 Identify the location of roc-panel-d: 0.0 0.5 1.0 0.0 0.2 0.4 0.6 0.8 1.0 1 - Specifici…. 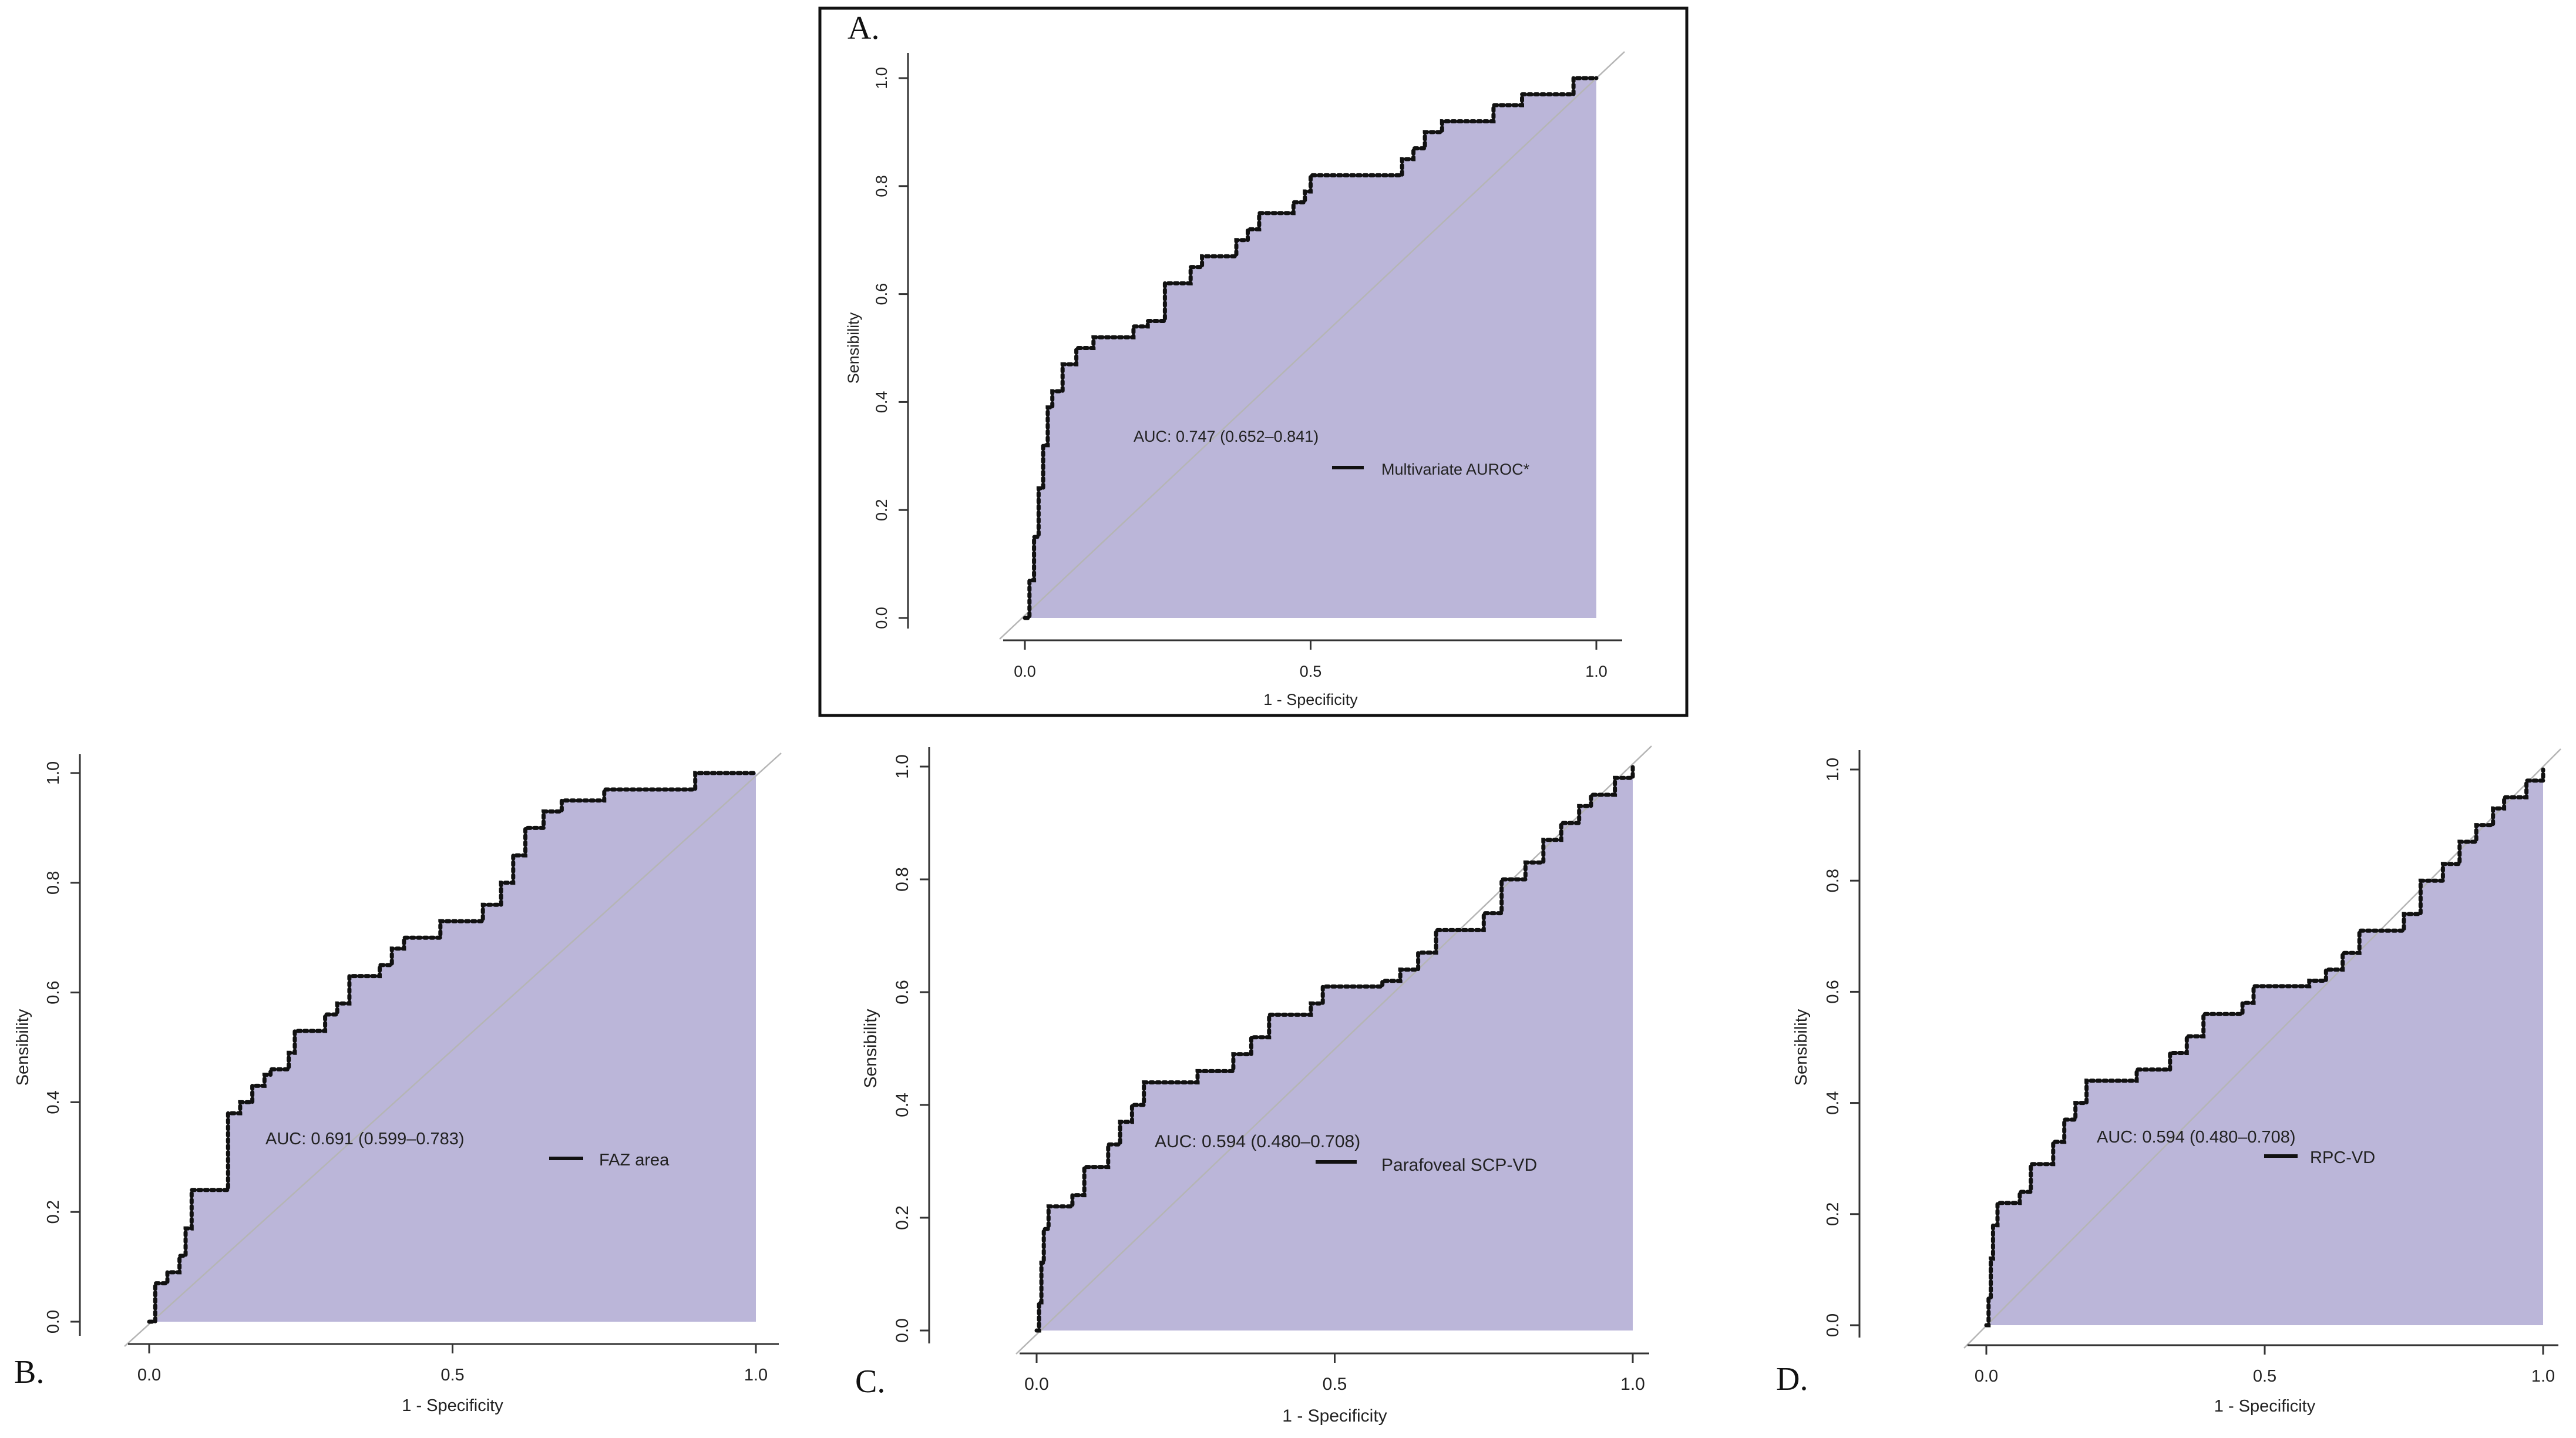
(2168, 1082).